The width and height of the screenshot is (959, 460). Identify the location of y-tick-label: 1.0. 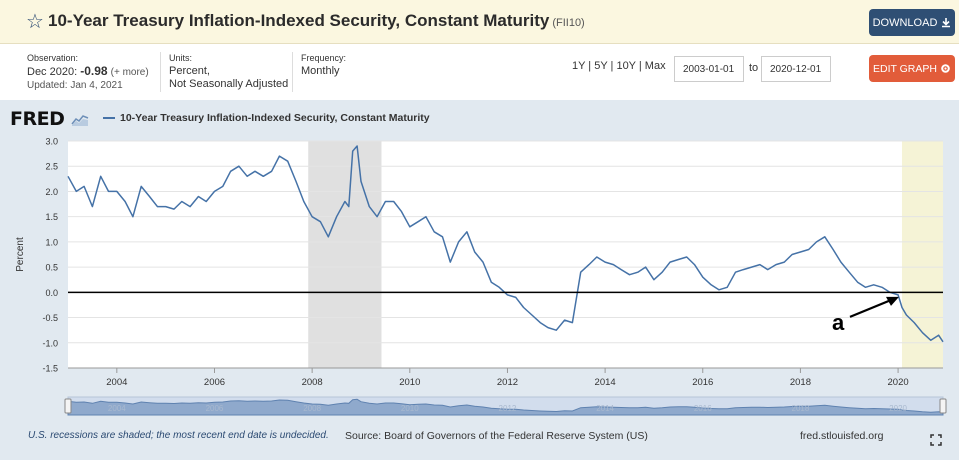
(51, 242).